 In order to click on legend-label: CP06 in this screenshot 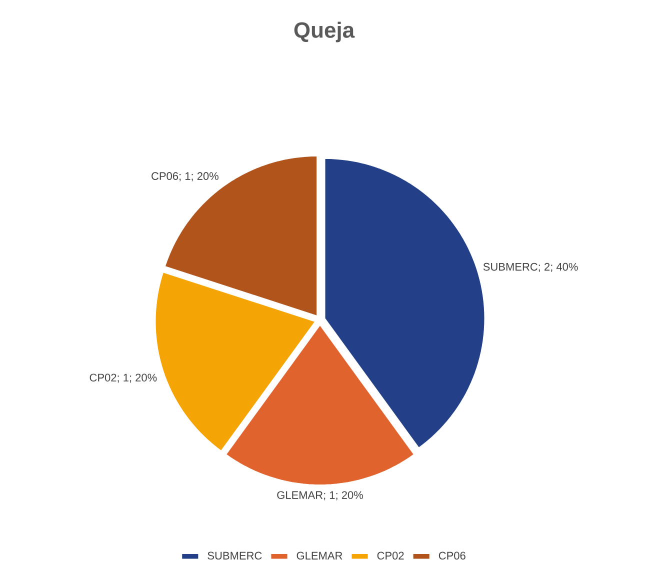, I will do `click(452, 556)`.